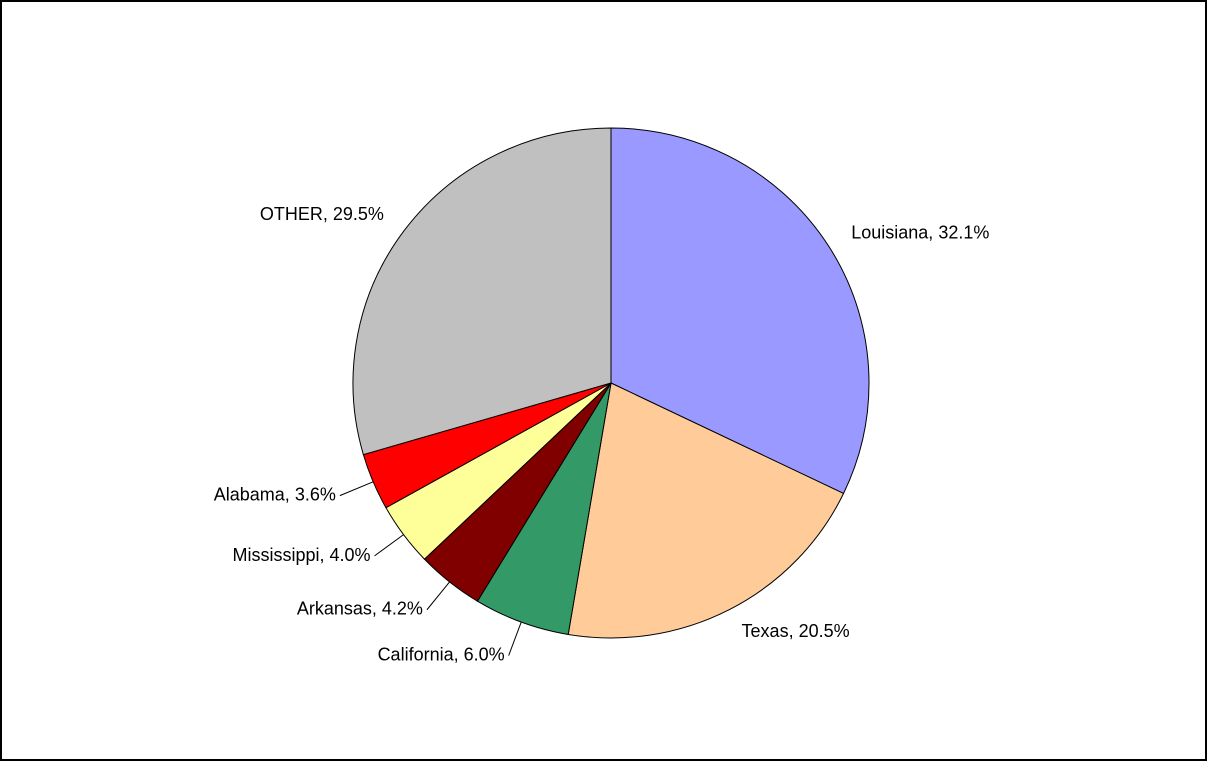 Image resolution: width=1207 pixels, height=761 pixels. What do you see at coordinates (824, 631) in the screenshot?
I see `label-value: 20.5%` at bounding box center [824, 631].